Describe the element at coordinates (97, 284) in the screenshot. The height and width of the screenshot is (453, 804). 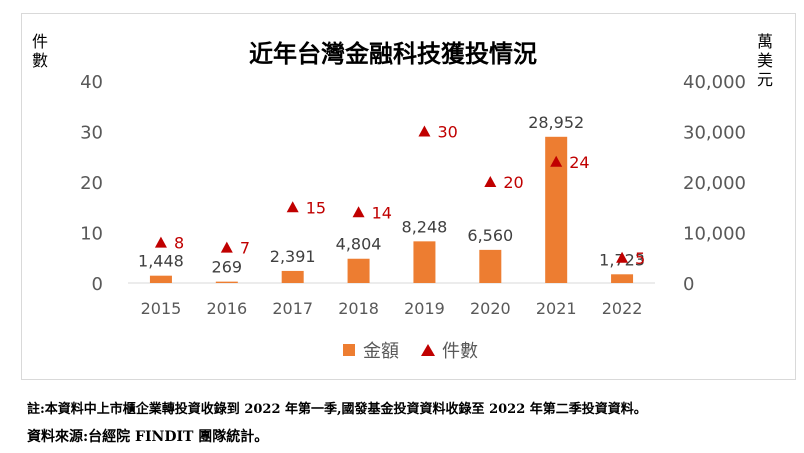
I see `left-tick-label: 0` at that location.